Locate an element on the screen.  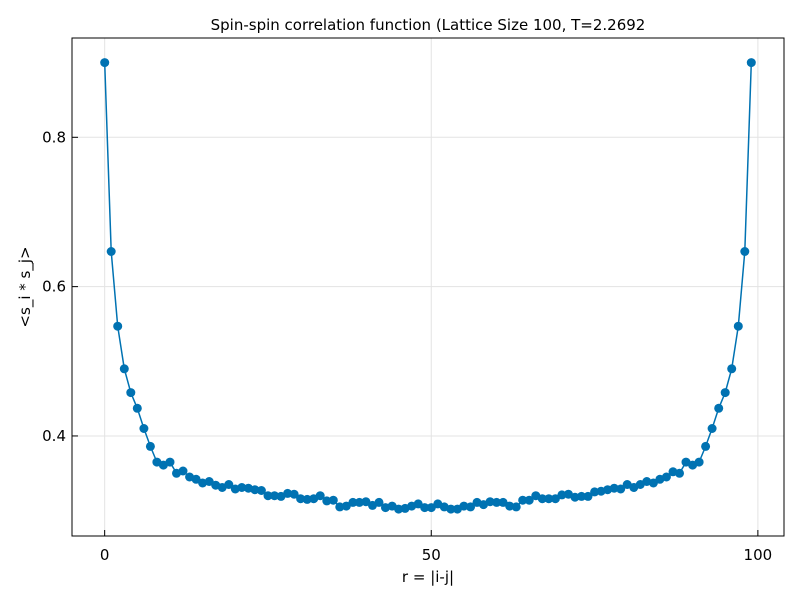
y-tick-label: 0.4 is located at coordinates (54, 436).